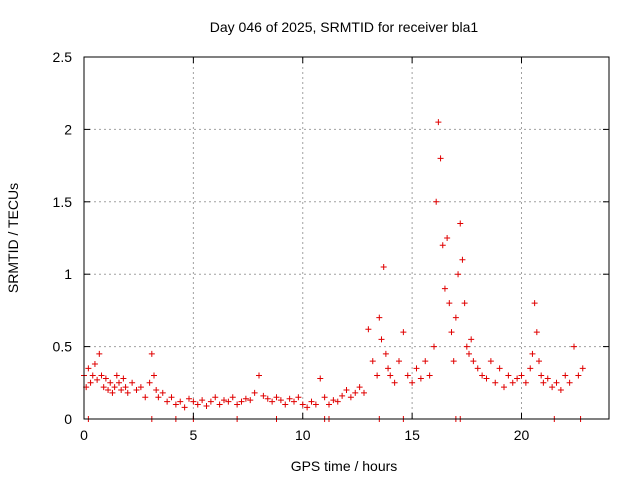 This screenshot has width=640, height=480. What do you see at coordinates (412, 435) in the screenshot?
I see `x-tick-label: 15` at bounding box center [412, 435].